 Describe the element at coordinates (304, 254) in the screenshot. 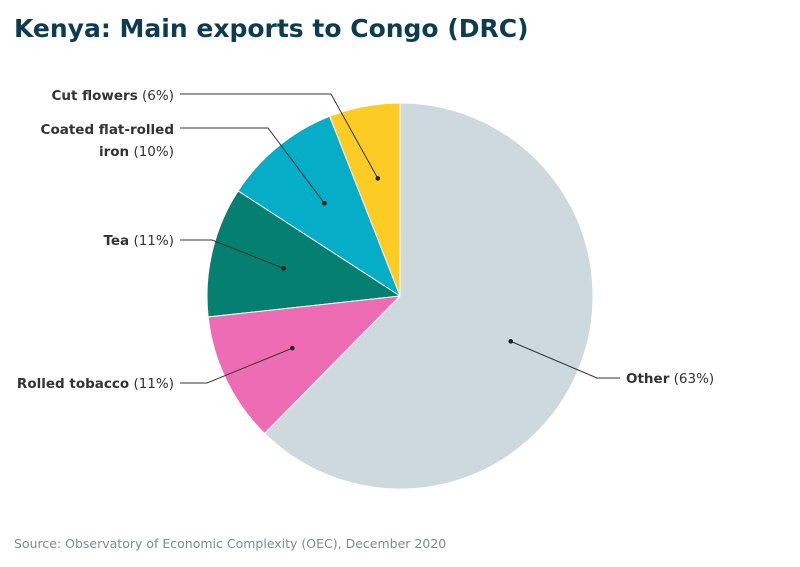

I see `slice-tea` at that location.